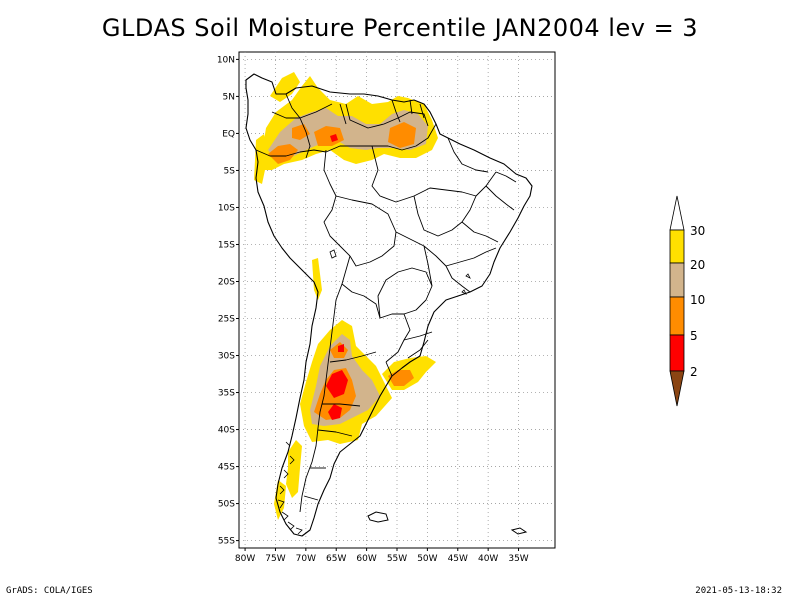 The image size is (800, 600). Describe the element at coordinates (694, 372) in the screenshot. I see `colorbar-label-2: 2` at that location.